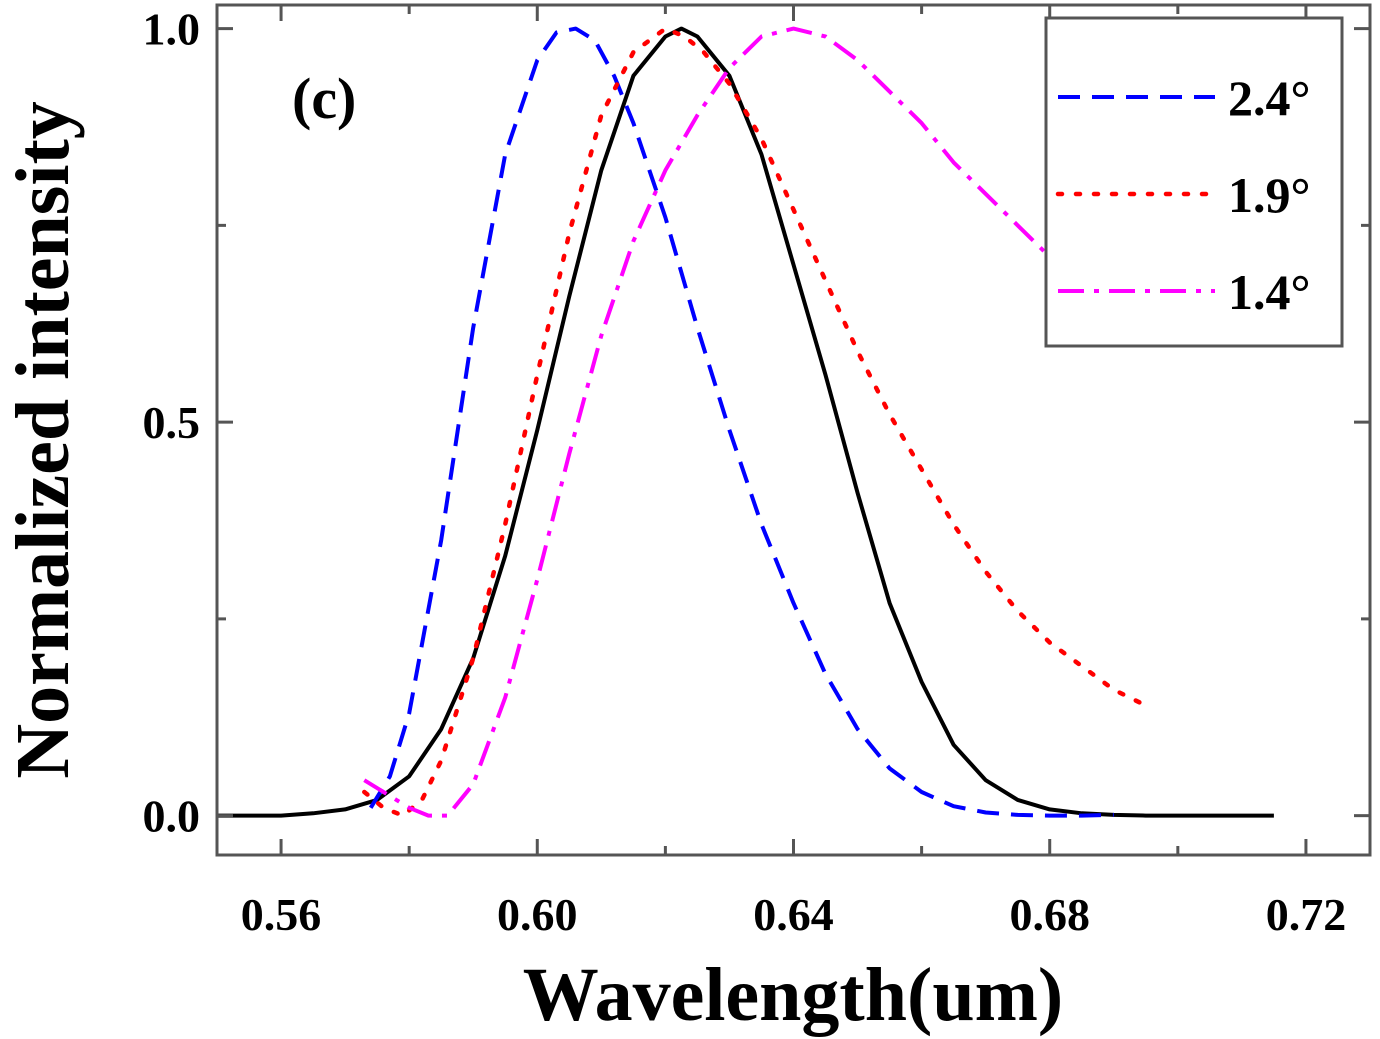 This screenshot has height=1039, width=1380. I want to click on y-tick-label: 1.0, so click(172, 29).